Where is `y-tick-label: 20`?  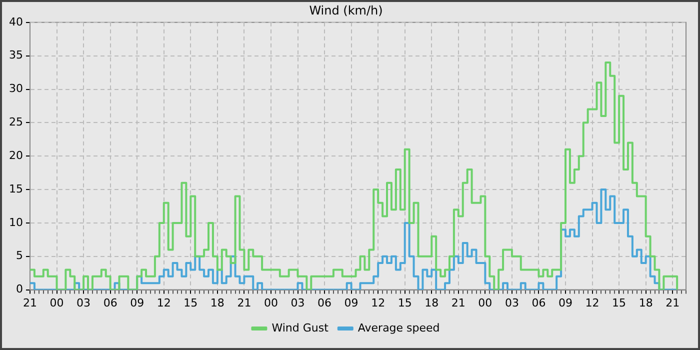 y-tick-label: 20 is located at coordinates (15, 155).